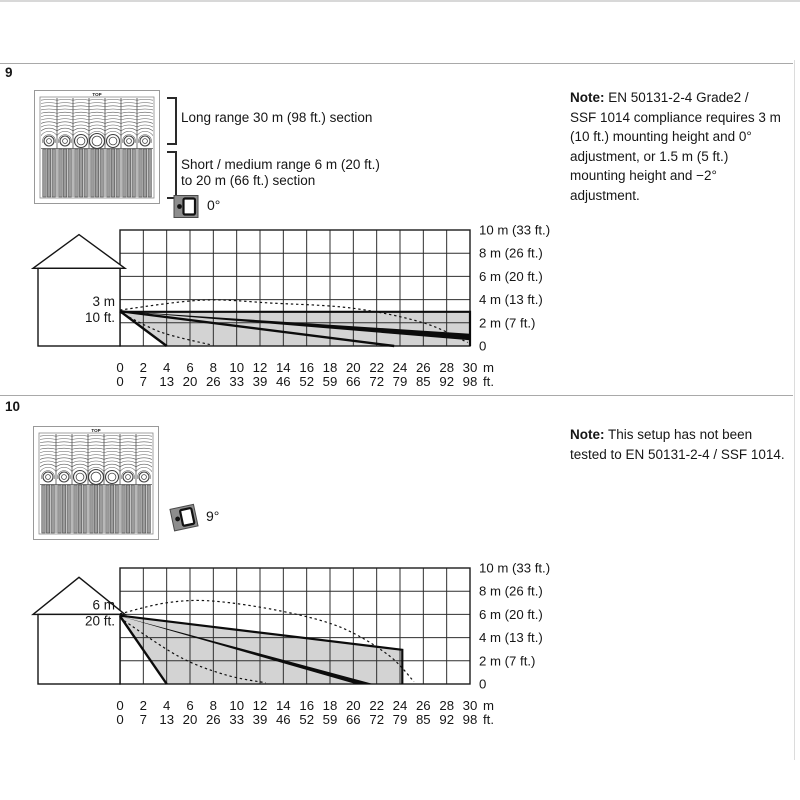 The width and height of the screenshot is (800, 800). Describe the element at coordinates (187, 517) in the screenshot. I see `sensor-lens-window` at that location.